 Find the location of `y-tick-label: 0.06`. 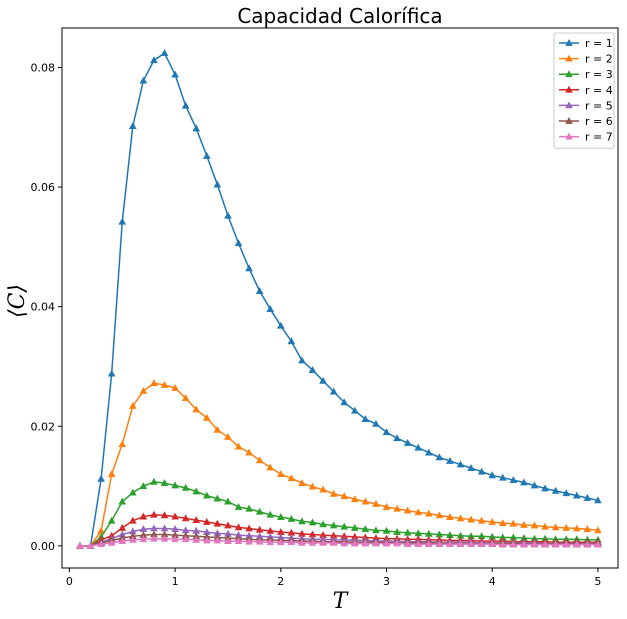

y-tick-label: 0.06 is located at coordinates (43, 187).